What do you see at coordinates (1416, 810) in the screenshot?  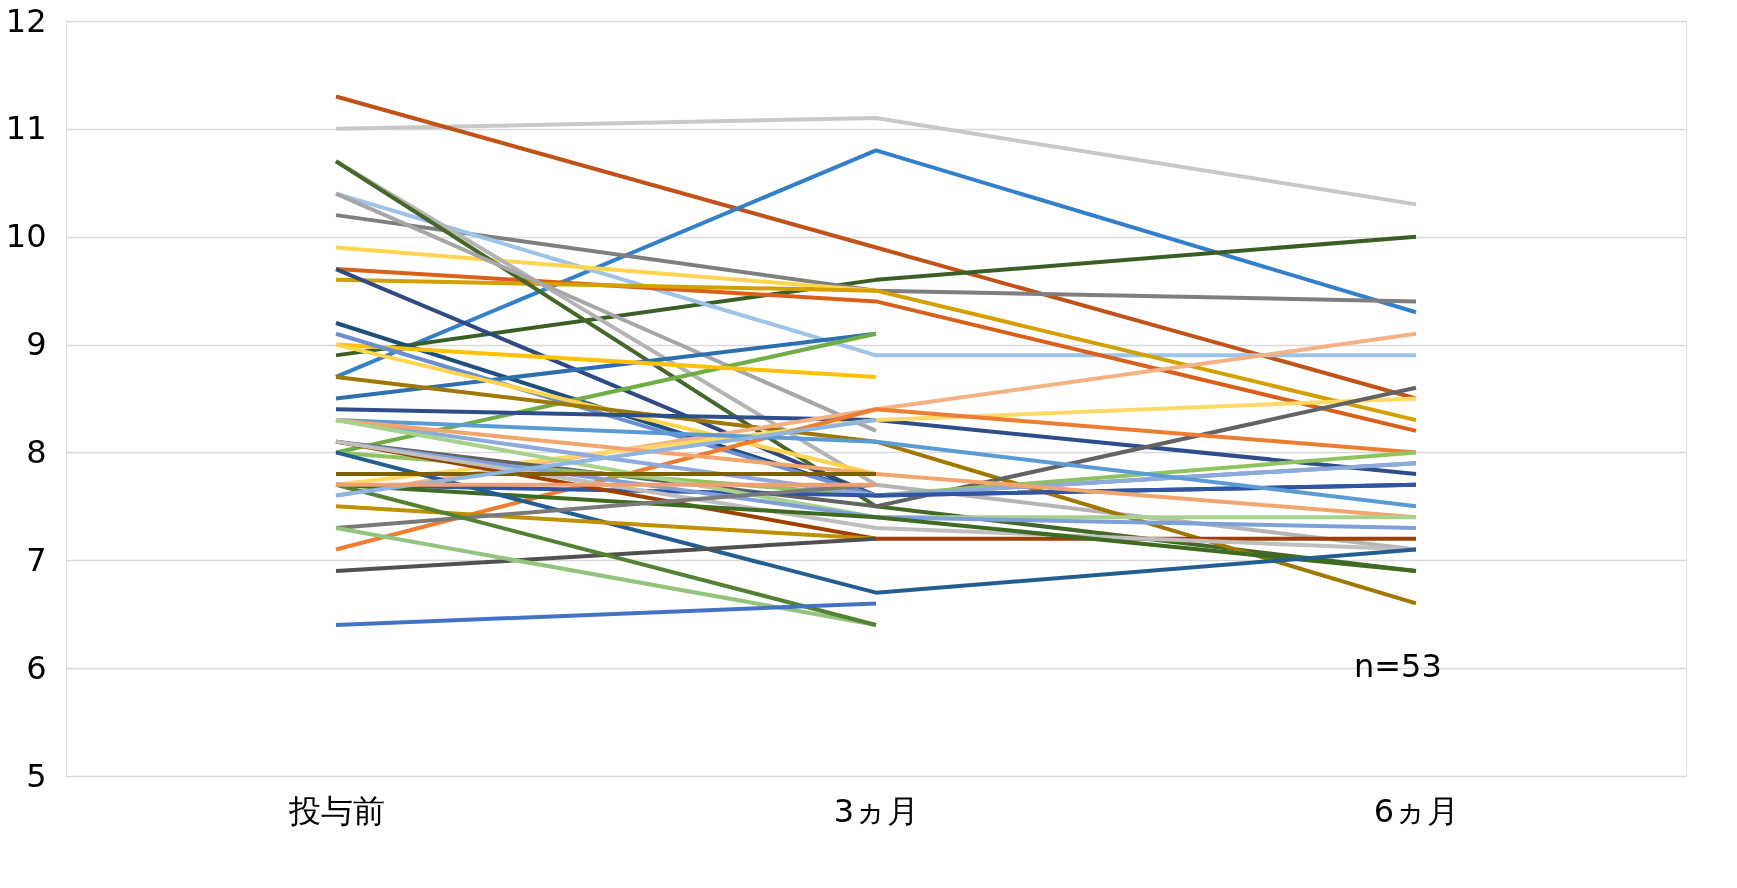 I see `x-tick-label: 6ヵ月` at bounding box center [1416, 810].